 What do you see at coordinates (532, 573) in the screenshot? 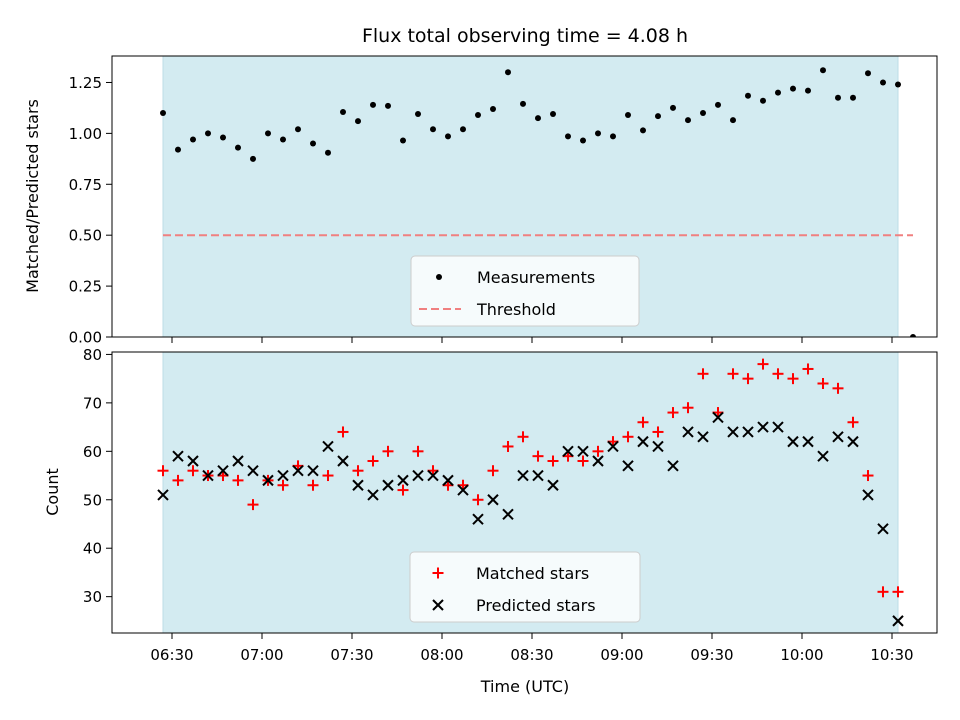
I see `legend-label: Matched stars` at bounding box center [532, 573].